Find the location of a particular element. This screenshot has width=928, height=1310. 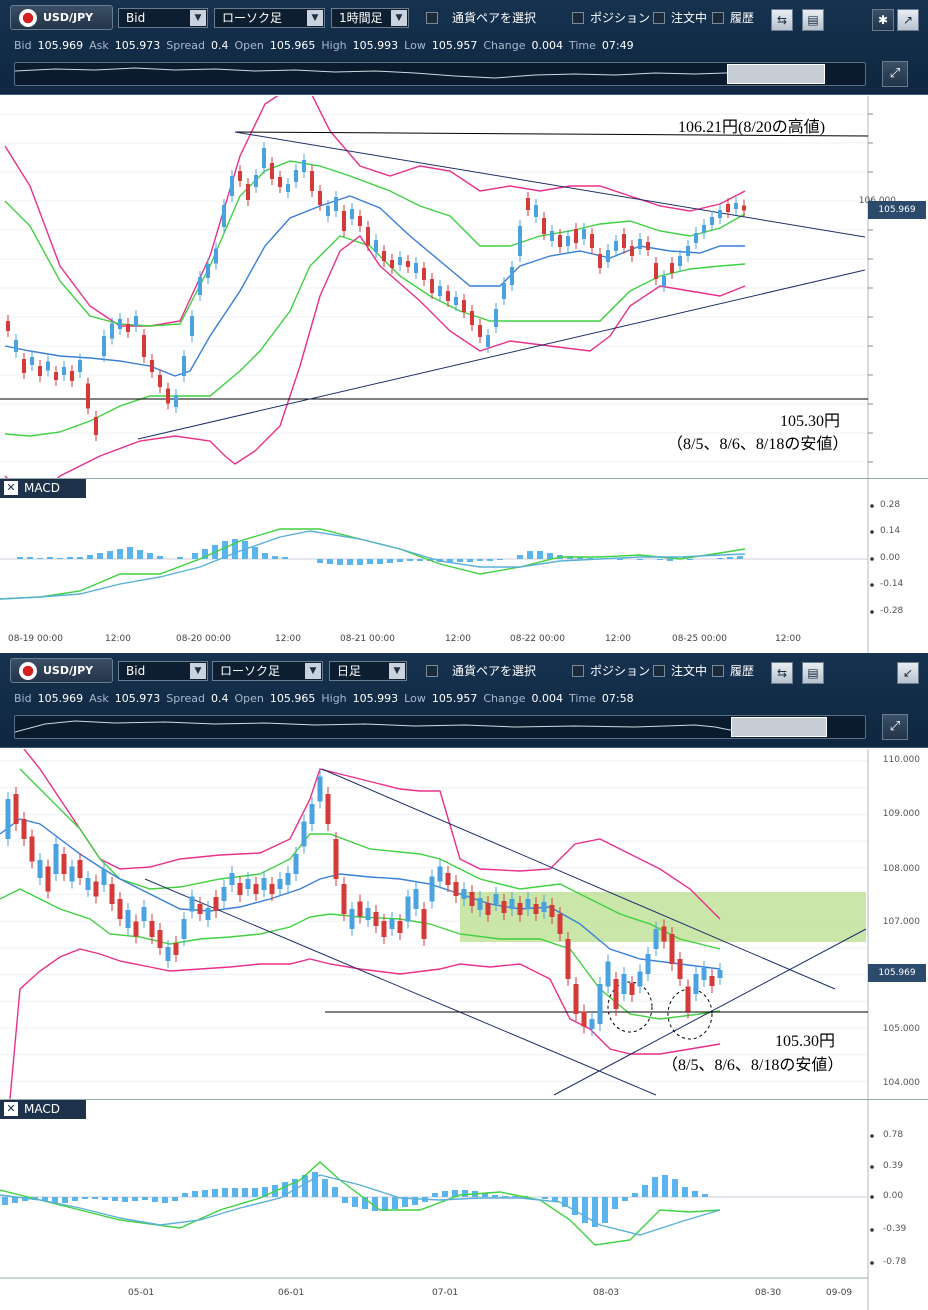

expand-button: ↗ is located at coordinates (908, 20).